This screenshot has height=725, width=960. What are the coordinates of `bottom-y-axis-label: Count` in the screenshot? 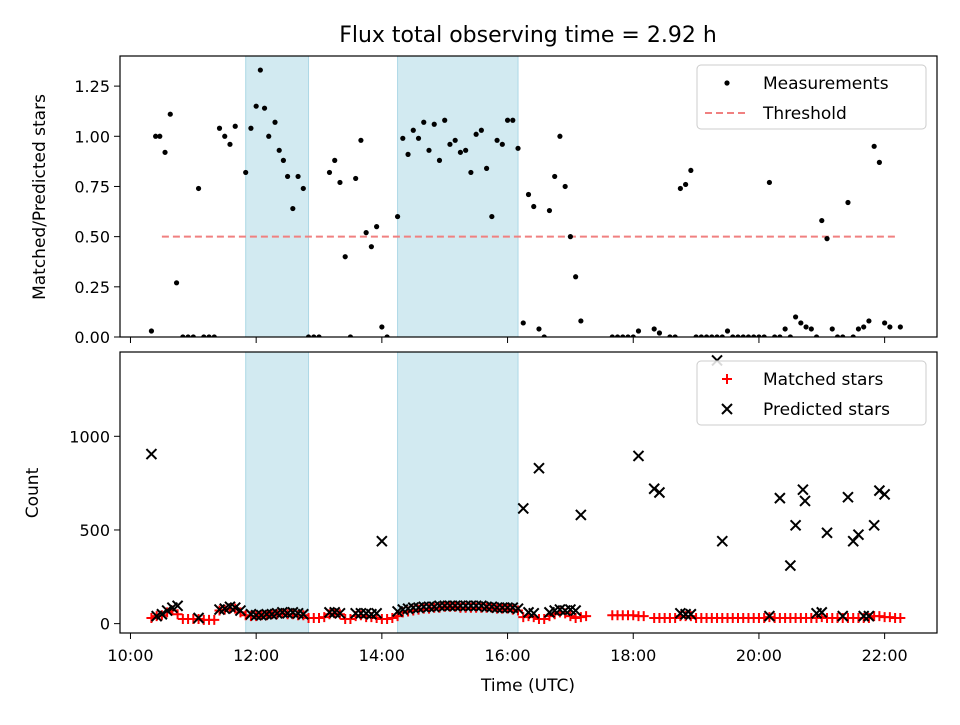 It's located at (33, 492).